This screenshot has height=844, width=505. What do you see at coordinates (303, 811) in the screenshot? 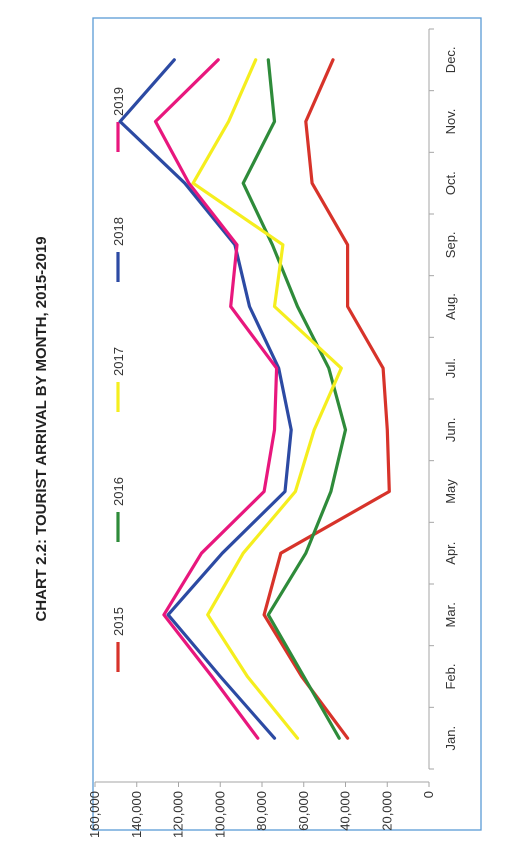
I see `y-tick-label: 60,000` at bounding box center [303, 811].